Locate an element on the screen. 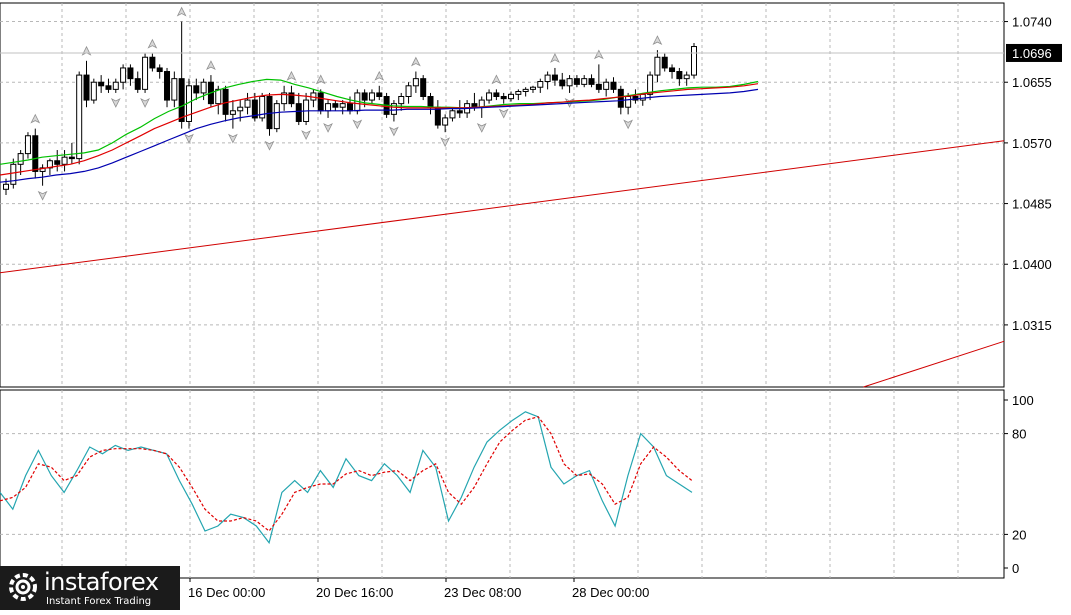 Image resolution: width=1071 pixels, height=615 pixels. price-tick-label: 1.0315 is located at coordinates (1032, 325).